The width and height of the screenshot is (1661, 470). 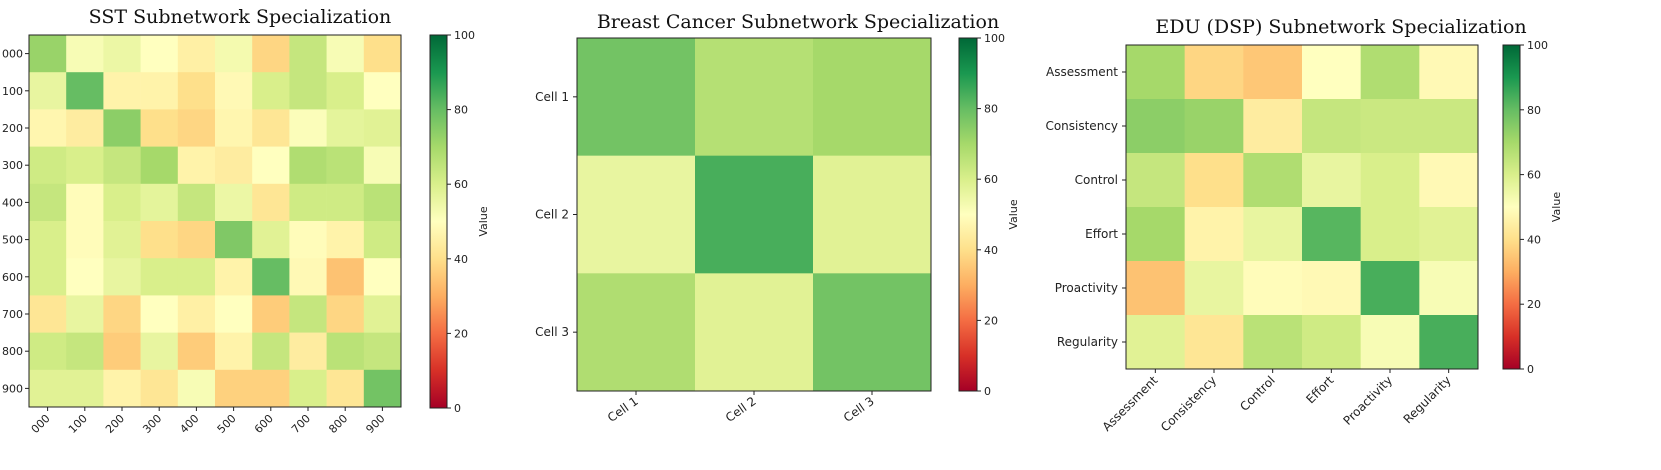 I want to click on sst-title: SST Subnetwork Specialization, so click(x=240, y=17).